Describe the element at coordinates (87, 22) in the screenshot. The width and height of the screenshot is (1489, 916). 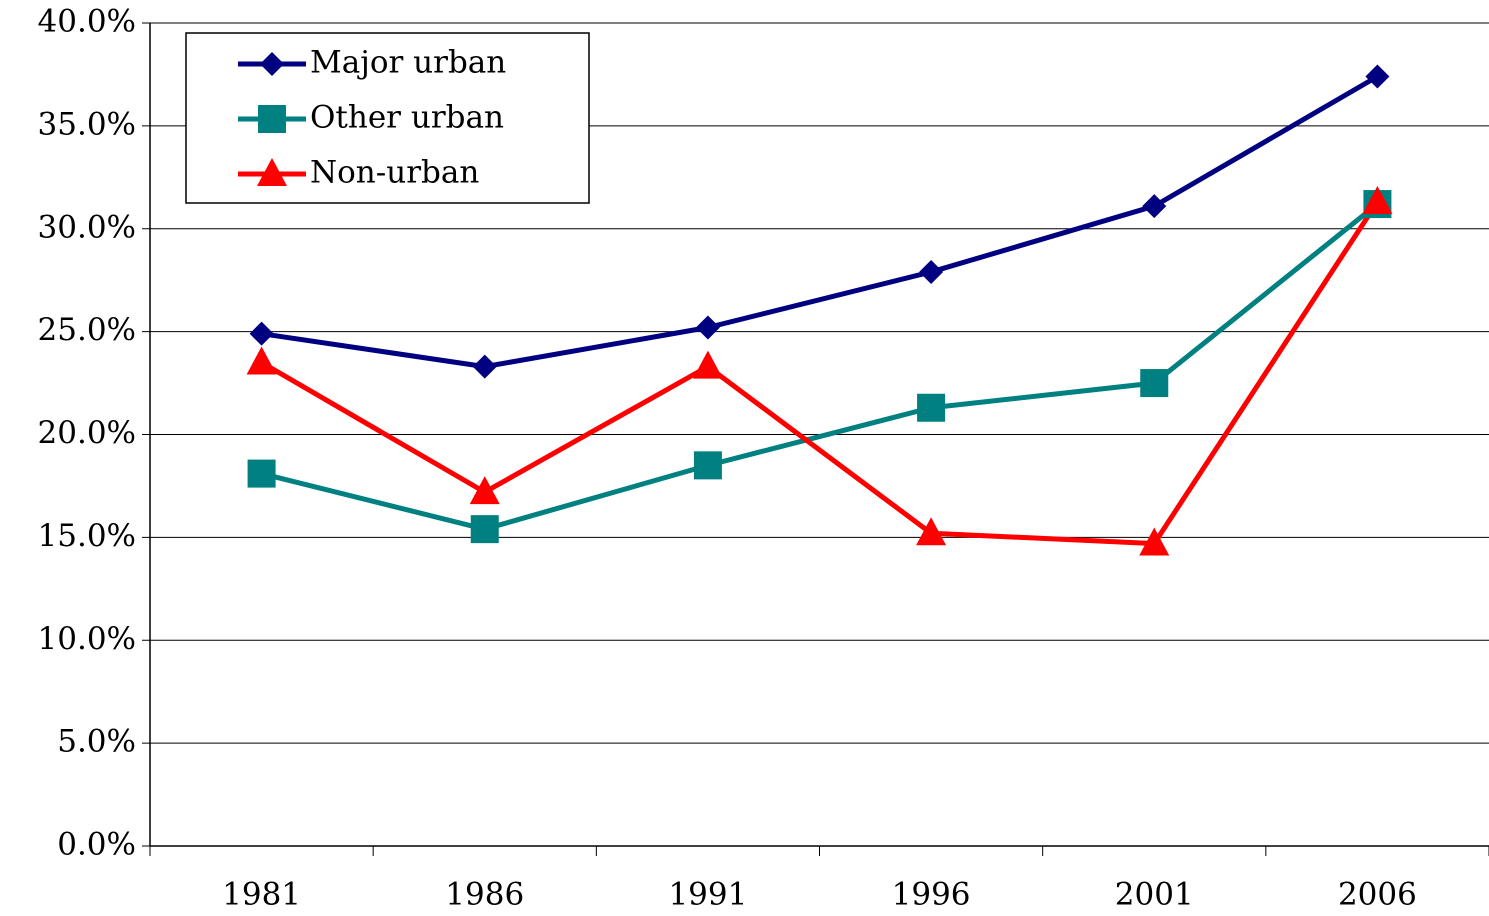
I see `y-tick-label: 40.0%` at that location.